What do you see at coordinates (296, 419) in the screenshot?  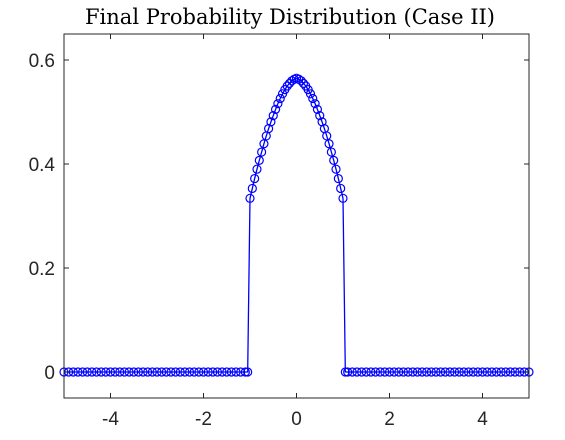 I see `x-tick-label: 0` at bounding box center [296, 419].